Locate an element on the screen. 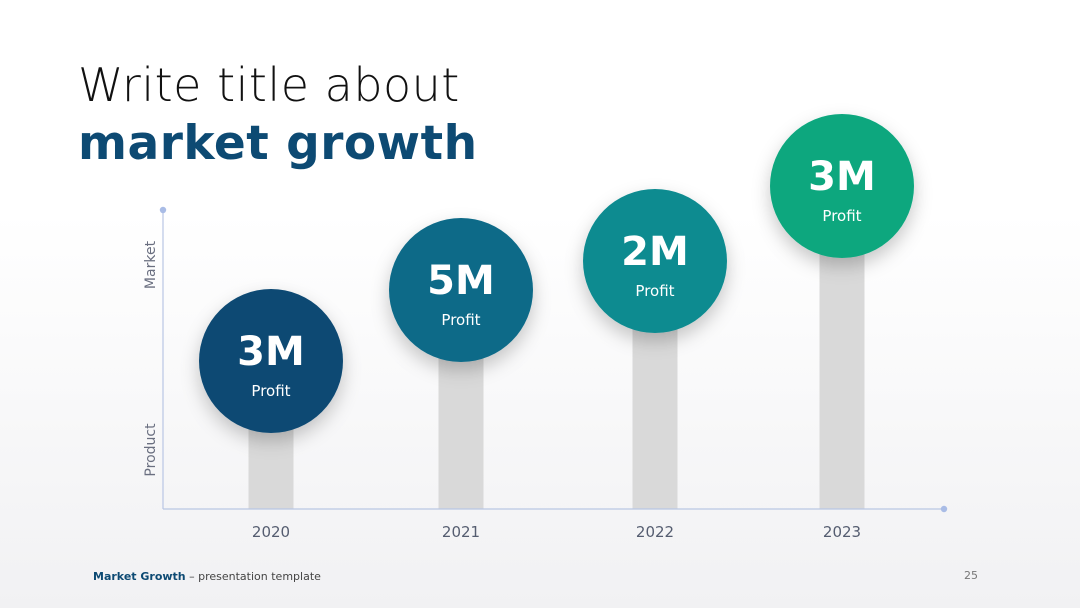 This screenshot has height=608, width=1080. profit-bubble-2021: 5M Profit is located at coordinates (461, 290).